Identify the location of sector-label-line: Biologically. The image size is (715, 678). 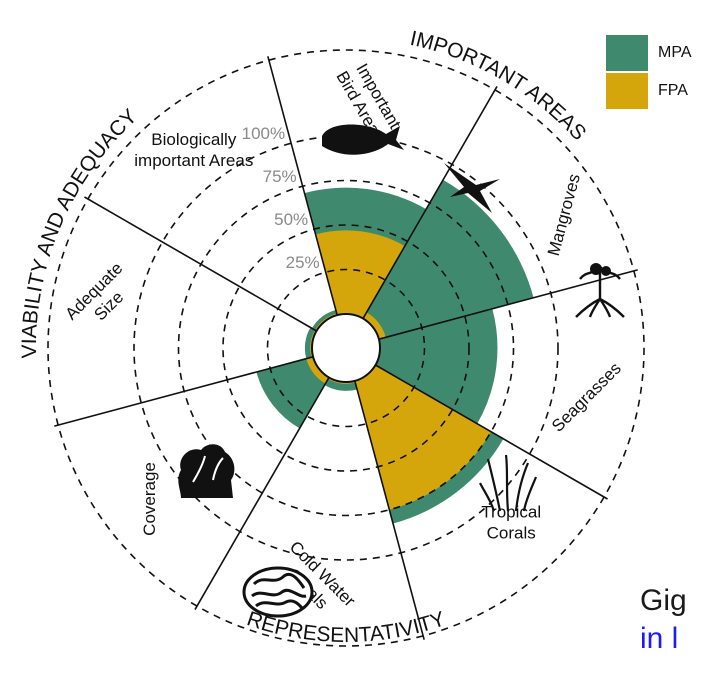
(194, 139).